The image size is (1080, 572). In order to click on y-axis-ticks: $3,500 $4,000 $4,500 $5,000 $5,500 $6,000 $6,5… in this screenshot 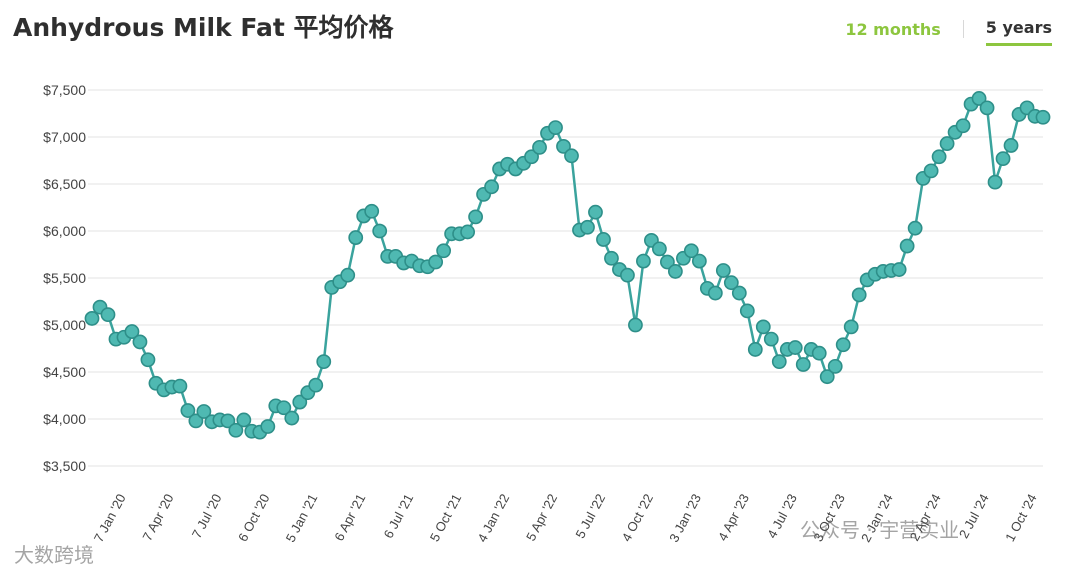, I will do `click(64, 278)`.